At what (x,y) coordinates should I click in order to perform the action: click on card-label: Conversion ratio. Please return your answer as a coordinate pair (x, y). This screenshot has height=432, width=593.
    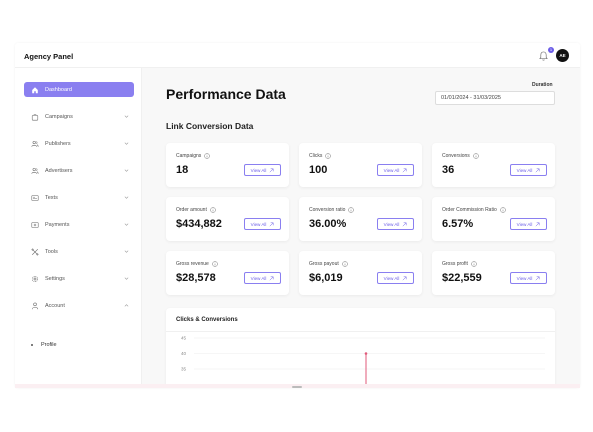
    Looking at the image, I should click on (332, 210).